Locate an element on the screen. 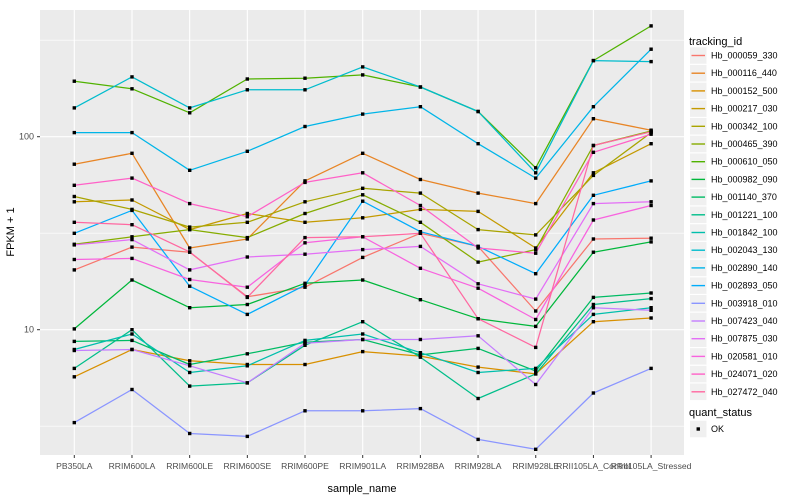  legend-item: Hb_000610_050 is located at coordinates (734, 161).